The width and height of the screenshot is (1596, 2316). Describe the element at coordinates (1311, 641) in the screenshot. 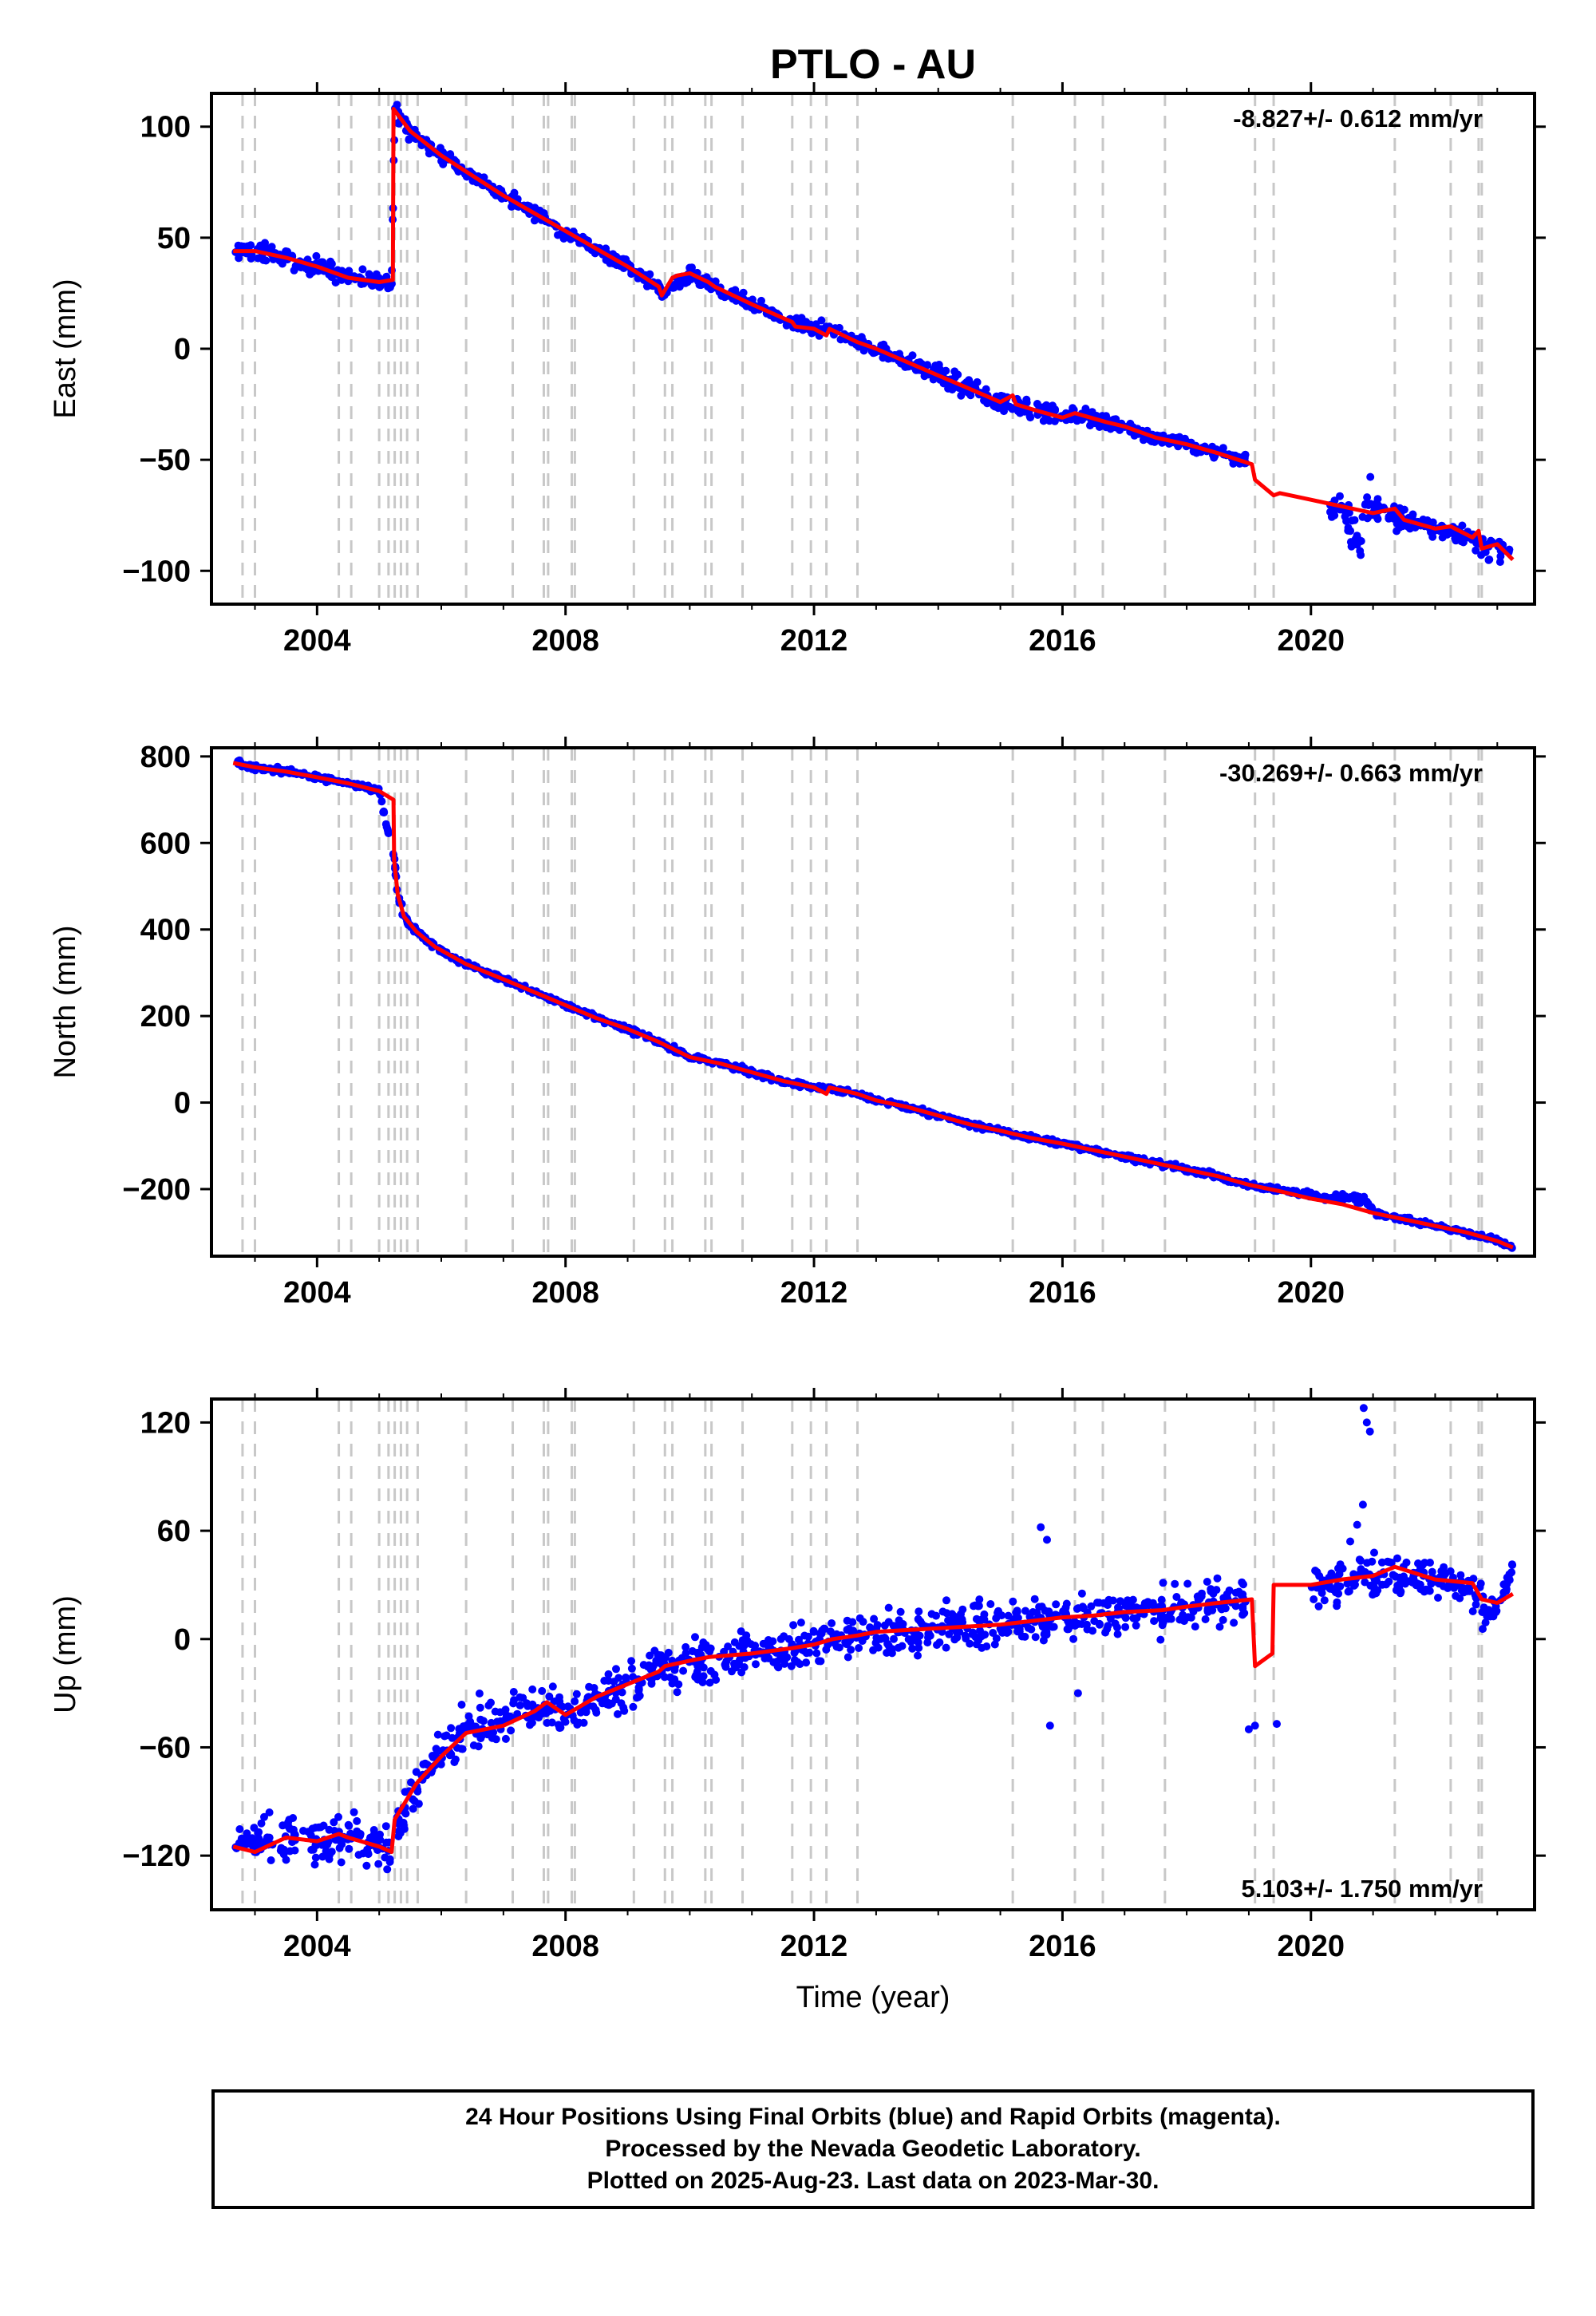

I see `x-tick-label: 2020` at that location.